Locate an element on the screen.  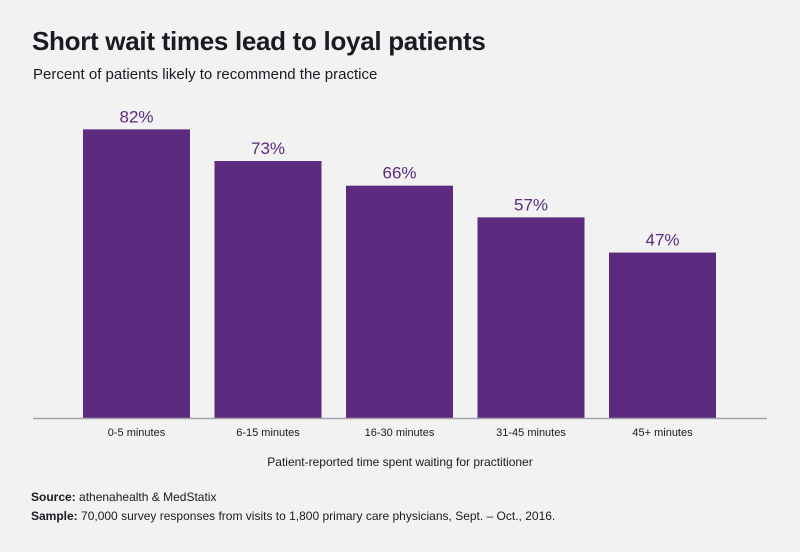
chart-title: Short wait times lead to loyal patients is located at coordinates (259, 41).